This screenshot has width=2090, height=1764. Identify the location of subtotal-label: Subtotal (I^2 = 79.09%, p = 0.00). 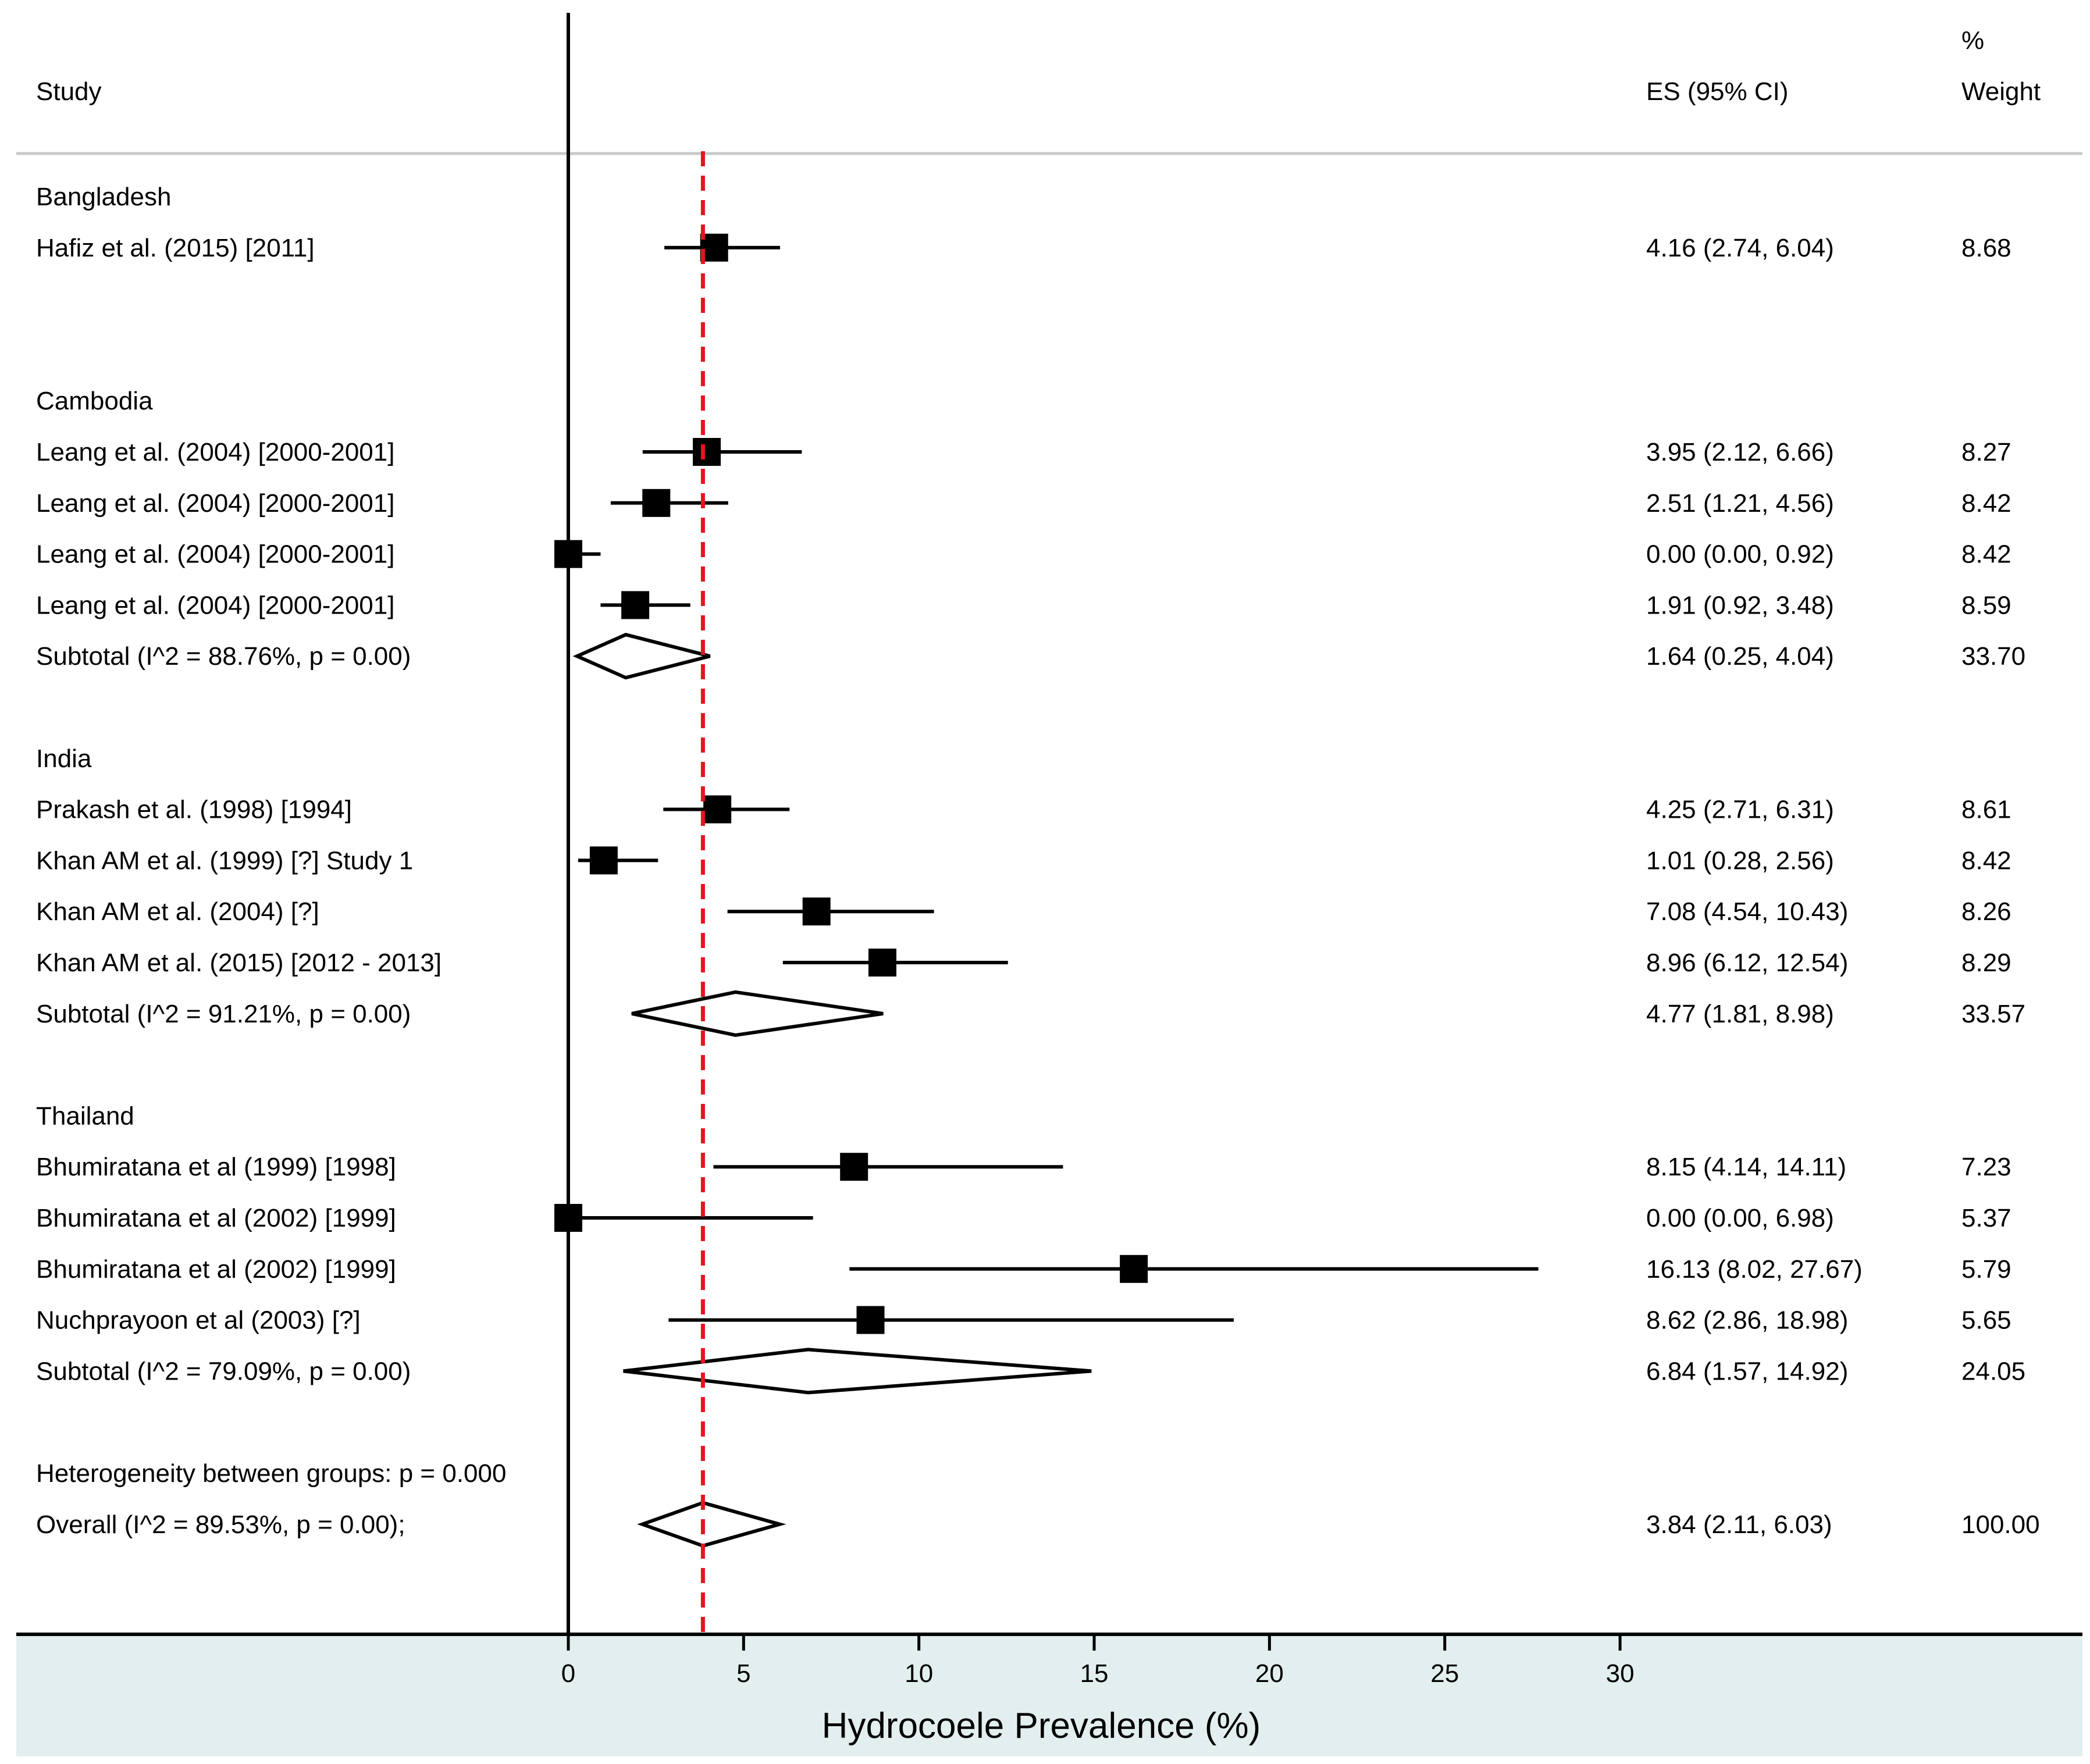
(223, 1371).